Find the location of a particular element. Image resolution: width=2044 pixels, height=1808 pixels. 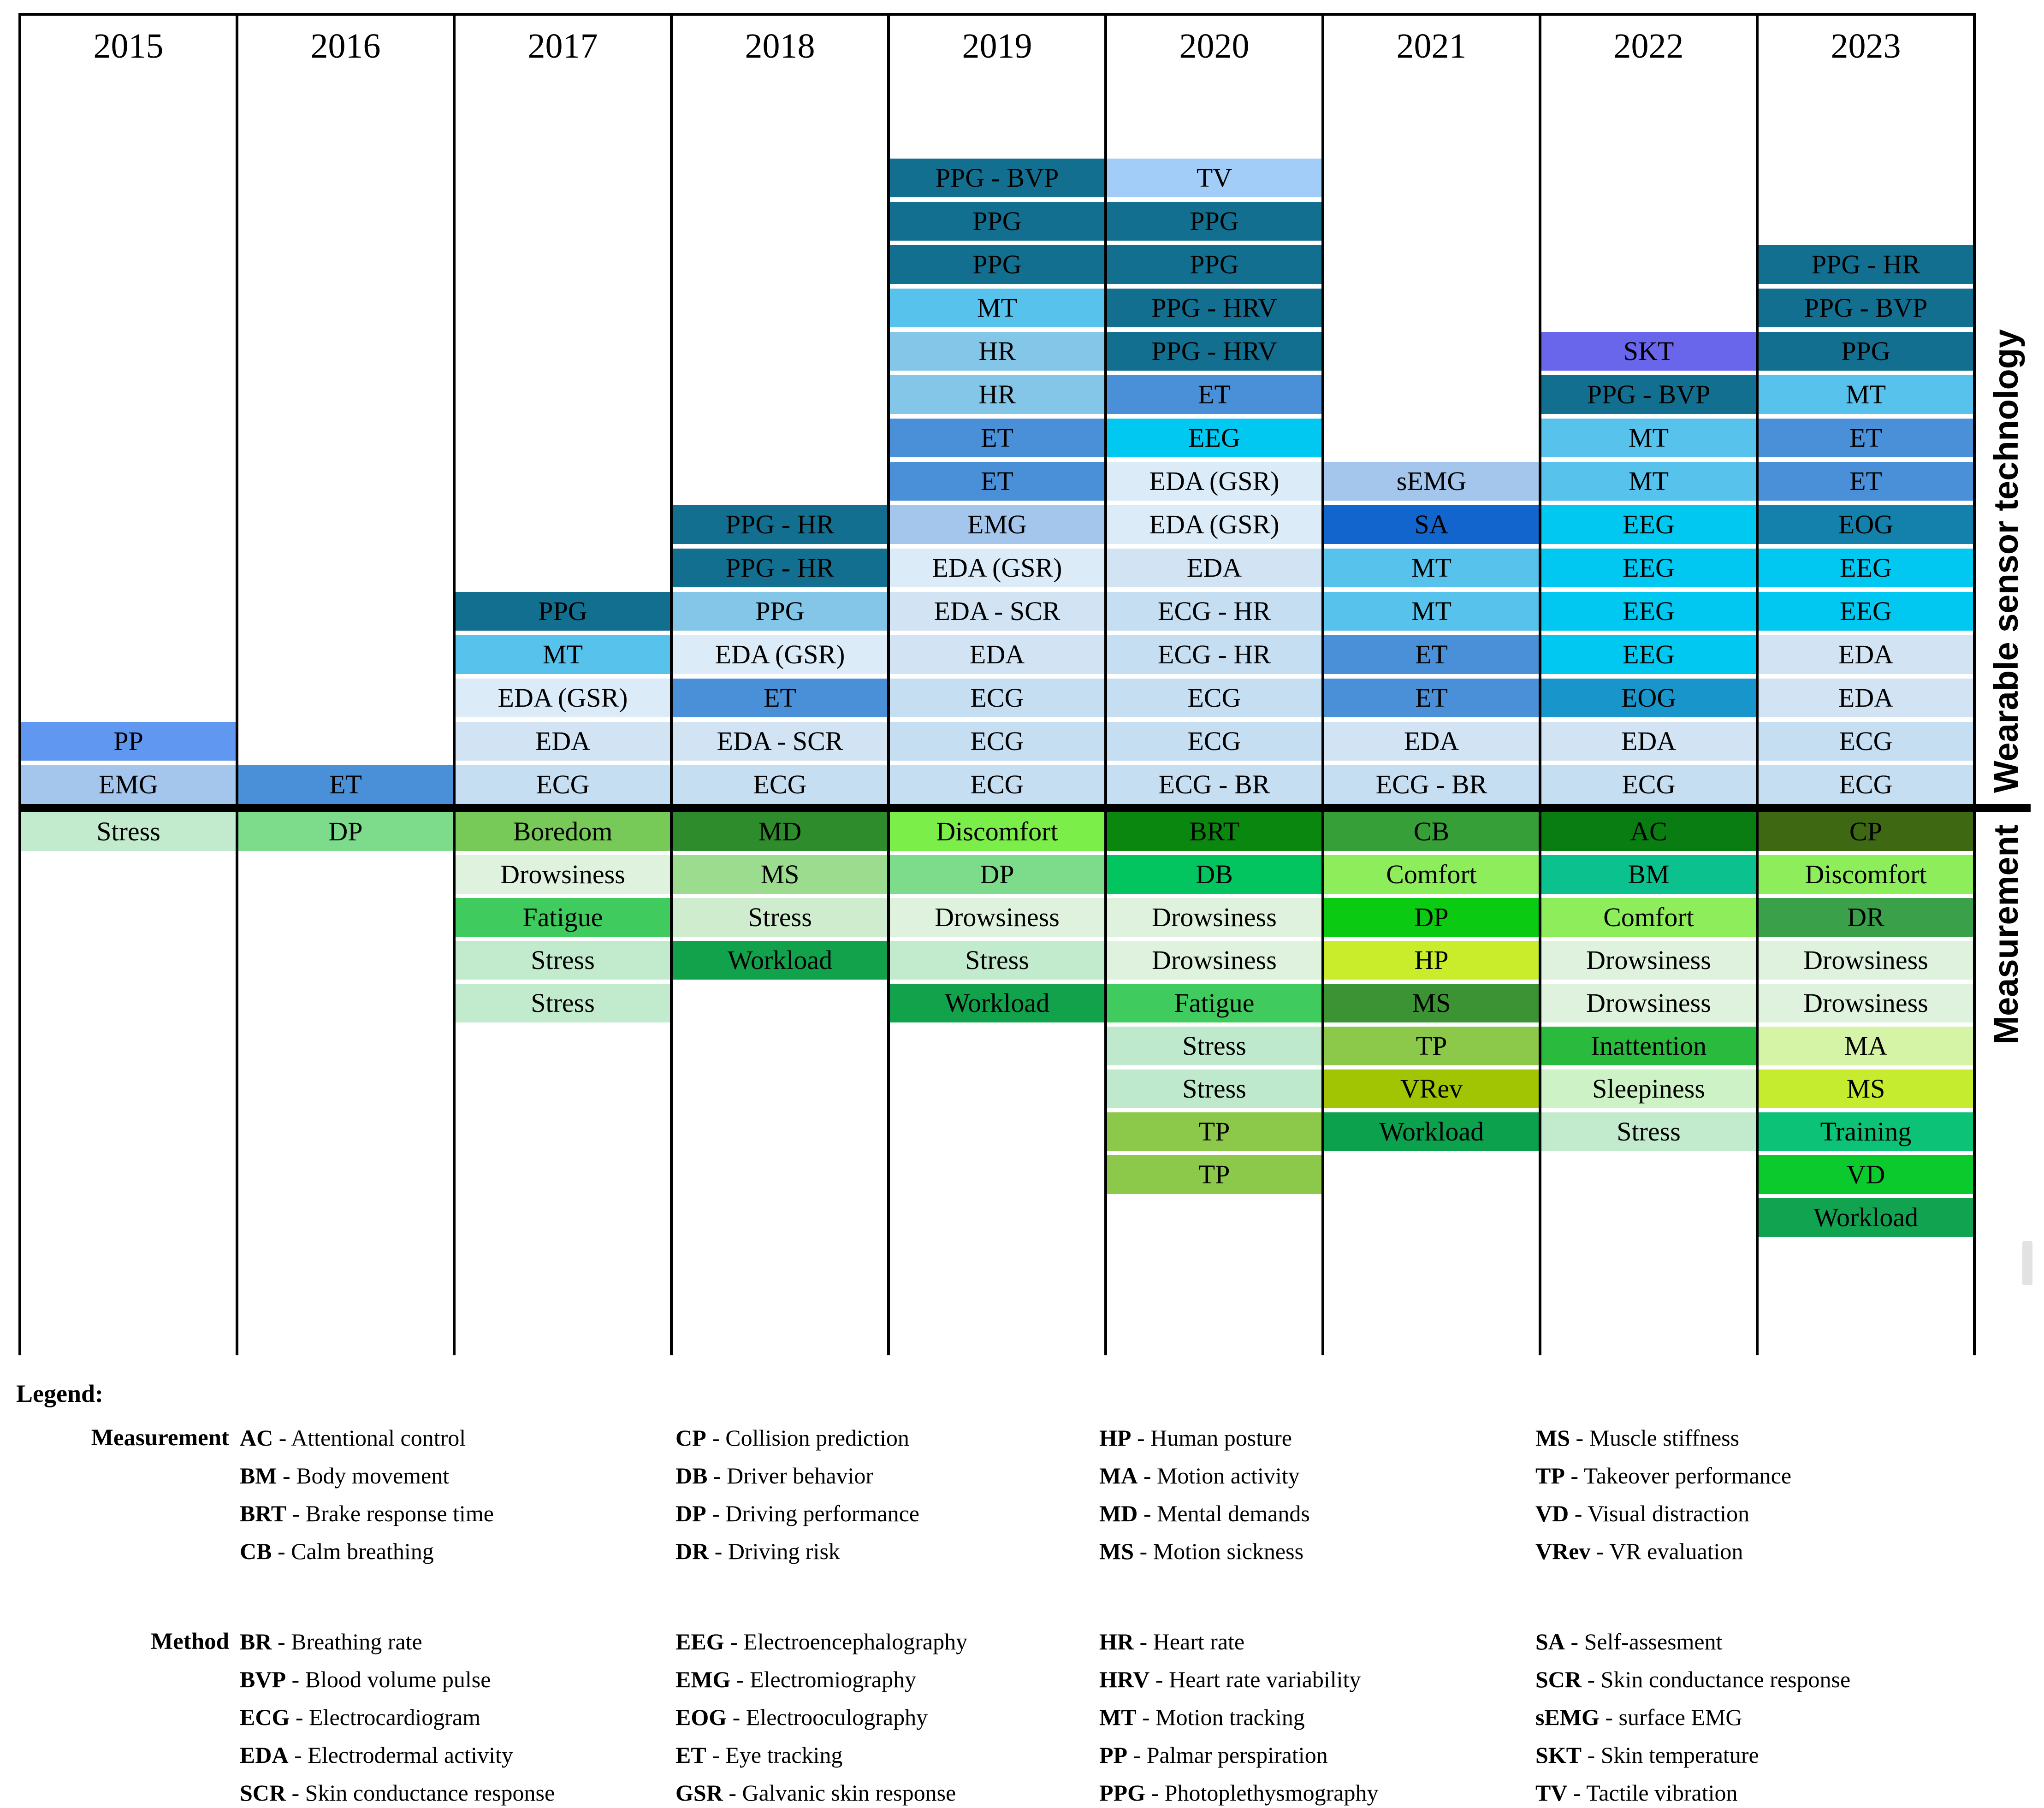

legend-title: Legend: is located at coordinates (59, 1393).